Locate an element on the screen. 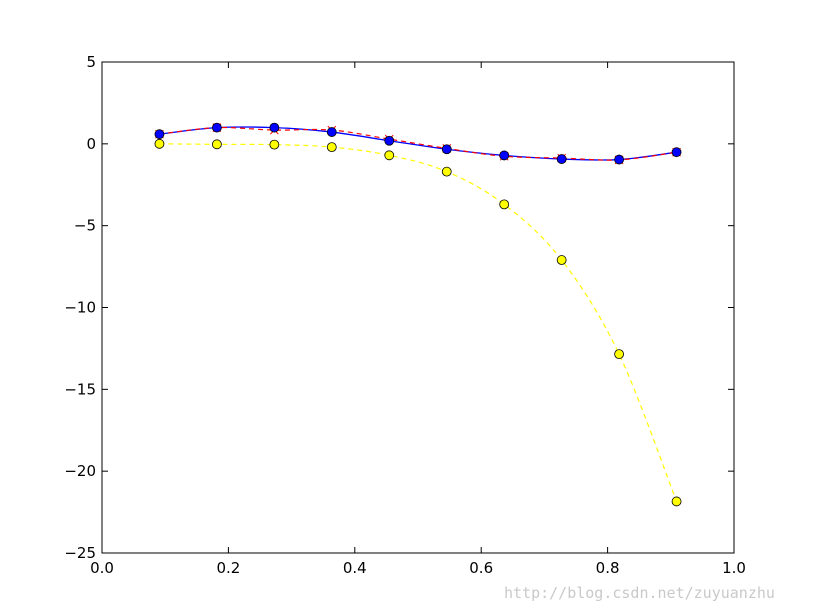 The width and height of the screenshot is (815, 615). y-tick-label: −15 is located at coordinates (80, 389).